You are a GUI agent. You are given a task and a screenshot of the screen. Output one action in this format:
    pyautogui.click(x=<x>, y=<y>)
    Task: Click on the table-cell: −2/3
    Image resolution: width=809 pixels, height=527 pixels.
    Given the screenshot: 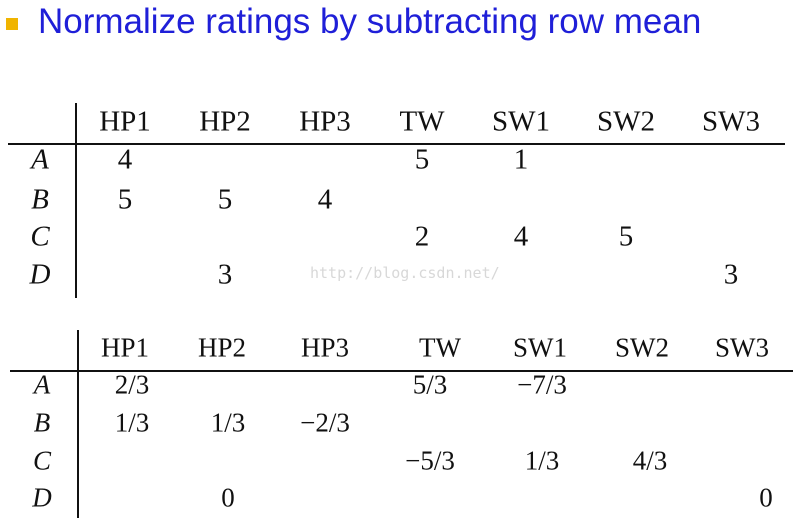 What is the action you would take?
    pyautogui.click(x=325, y=422)
    